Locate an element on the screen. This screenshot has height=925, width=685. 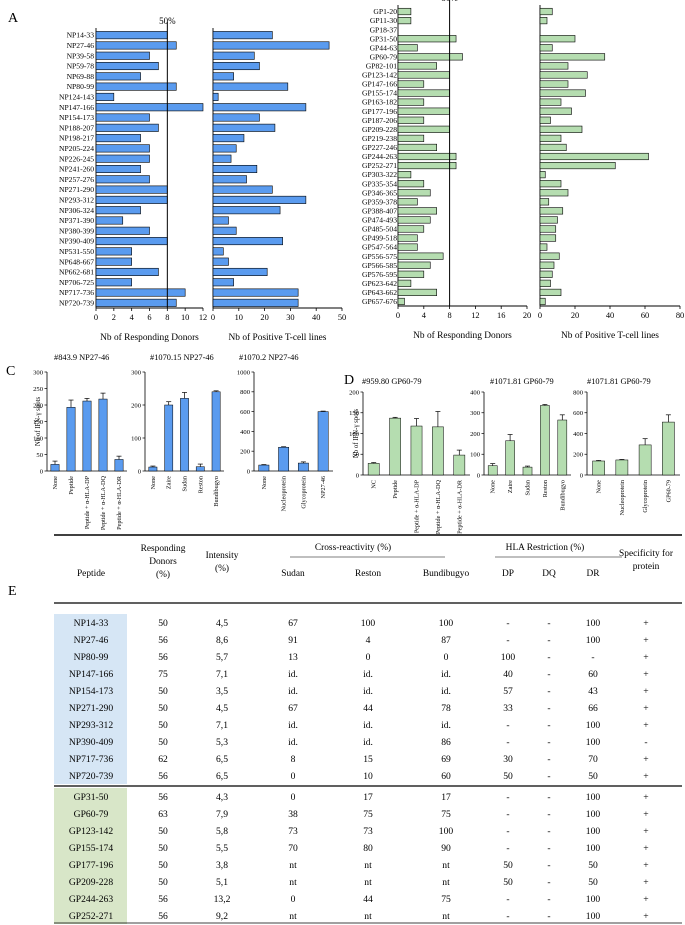
category-label: GP187-206 is located at coordinates (379, 120).